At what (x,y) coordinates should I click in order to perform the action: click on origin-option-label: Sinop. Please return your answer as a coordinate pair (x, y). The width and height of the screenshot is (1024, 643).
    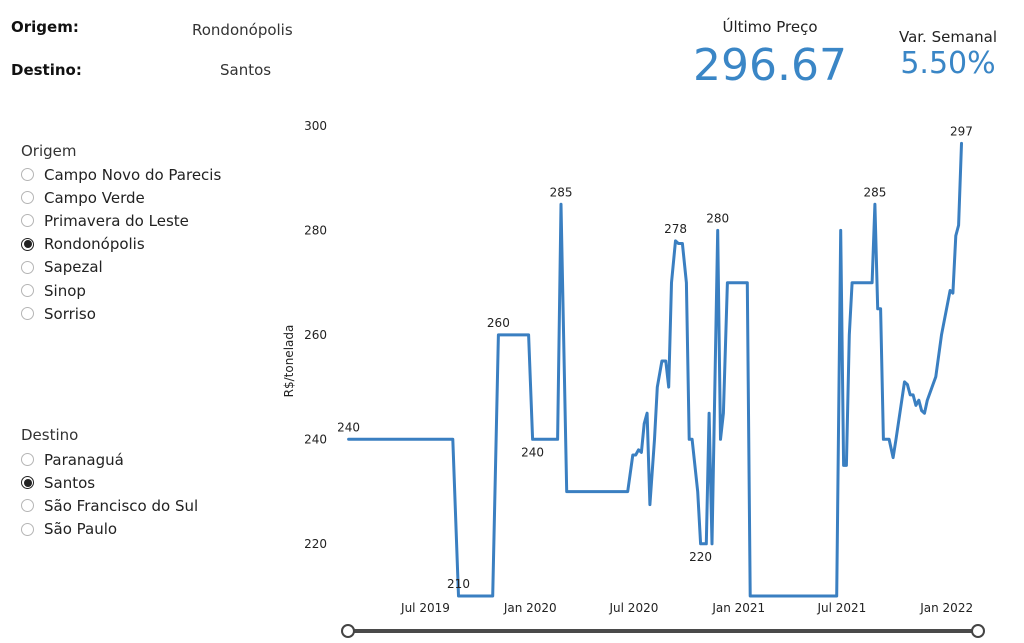
    Looking at the image, I should click on (65, 290).